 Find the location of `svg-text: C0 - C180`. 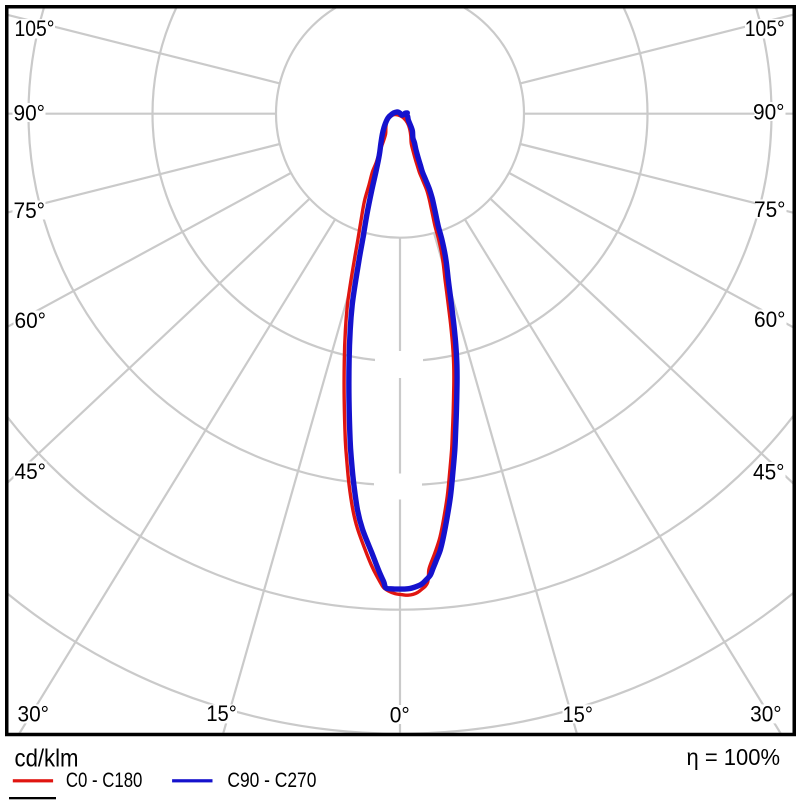

svg-text: C0 - C180 is located at coordinates (104, 780).